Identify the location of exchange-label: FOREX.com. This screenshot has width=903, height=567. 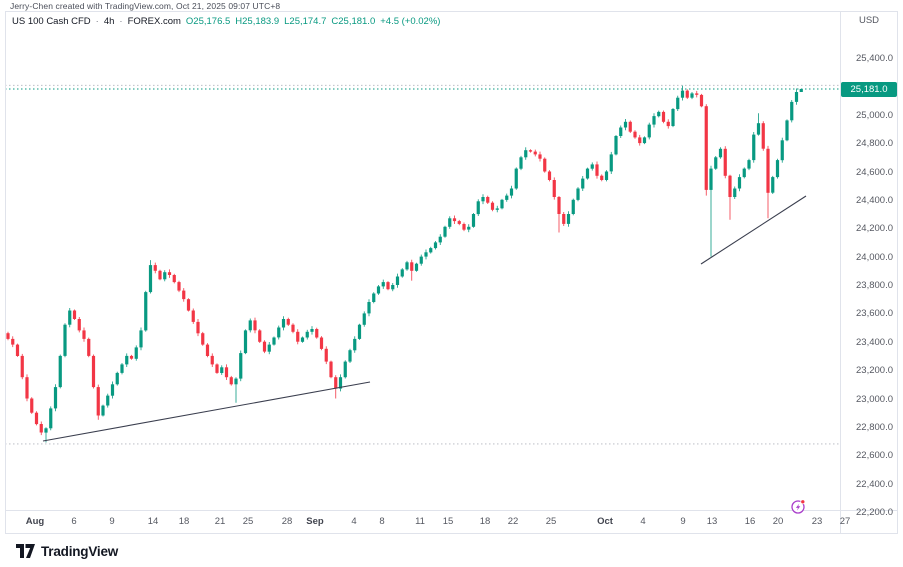
(154, 21).